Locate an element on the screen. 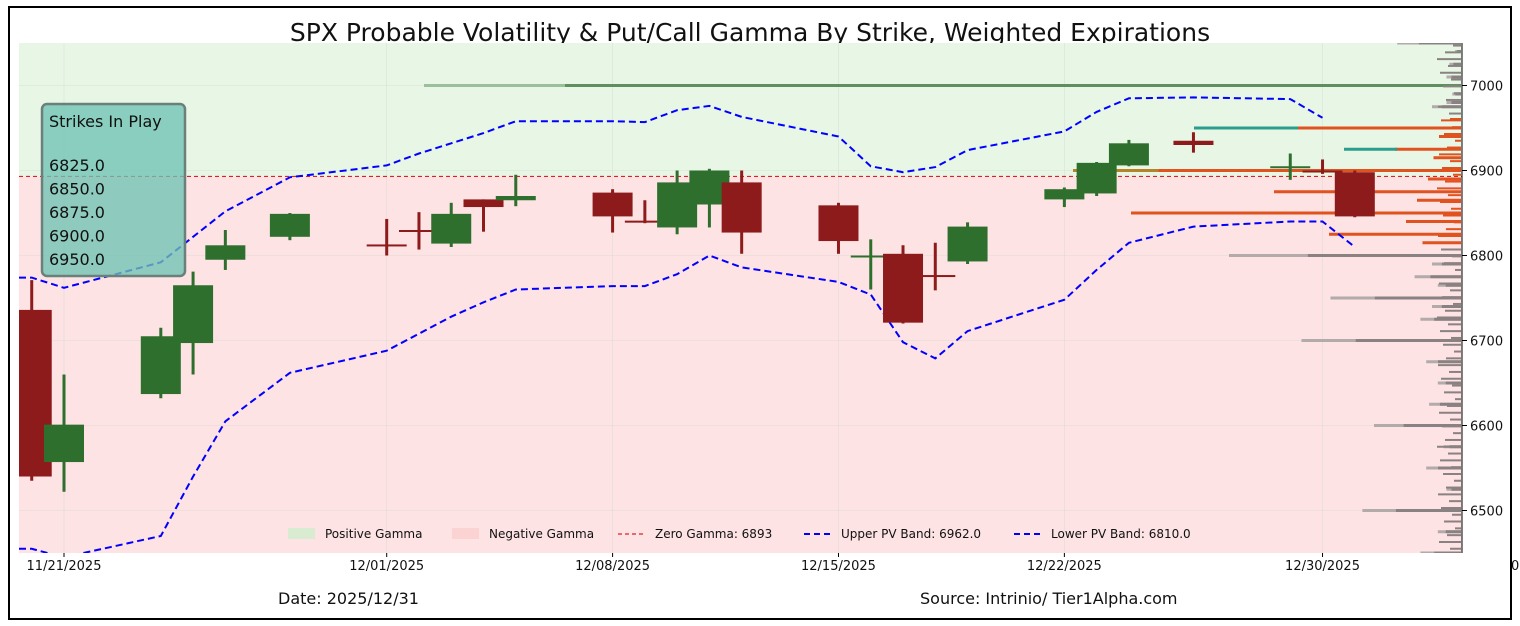 The image size is (1520, 626). y-tick-label: 6600 is located at coordinates (1486, 427).